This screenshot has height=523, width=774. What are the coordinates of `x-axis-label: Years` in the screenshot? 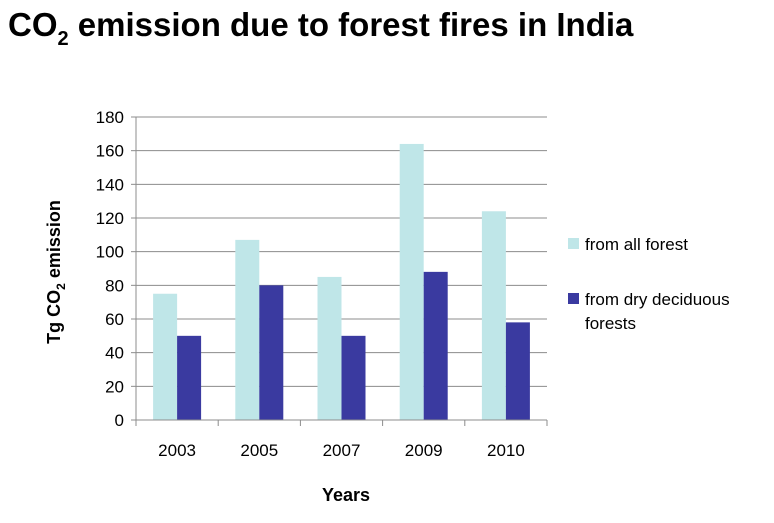 It's located at (346, 495).